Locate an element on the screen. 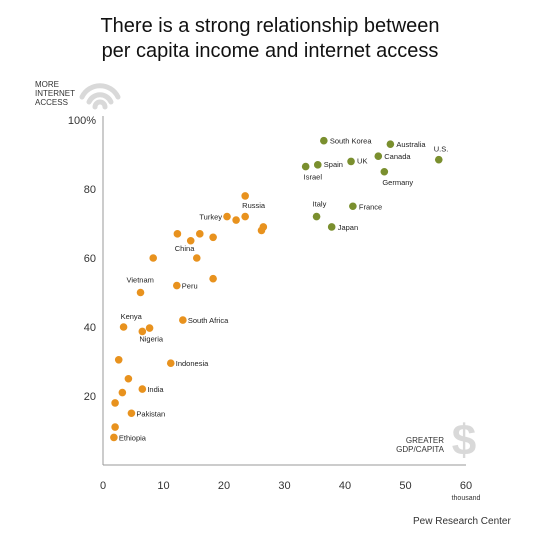  point-label: U.S. is located at coordinates (441, 149).